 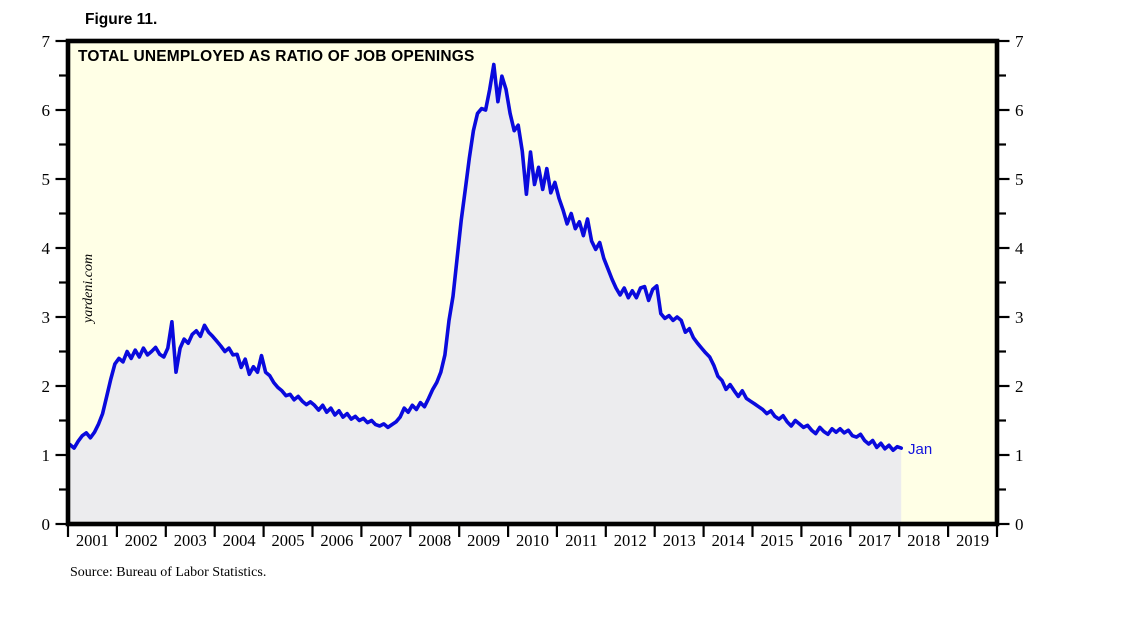 I want to click on x-axis-year-label: 2016, so click(x=825, y=540).